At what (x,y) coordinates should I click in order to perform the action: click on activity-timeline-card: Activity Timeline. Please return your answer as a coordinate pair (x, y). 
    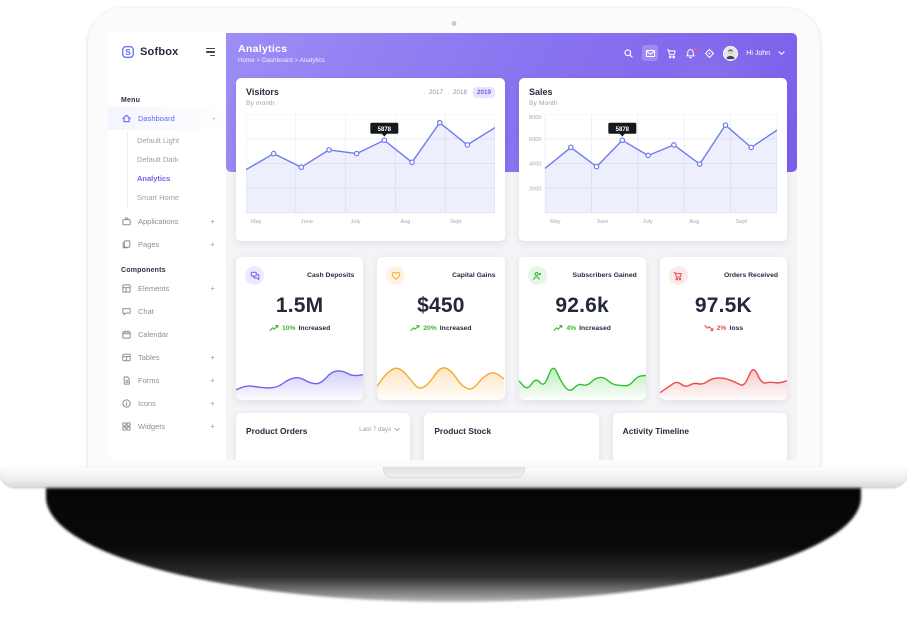
    Looking at the image, I should click on (699, 436).